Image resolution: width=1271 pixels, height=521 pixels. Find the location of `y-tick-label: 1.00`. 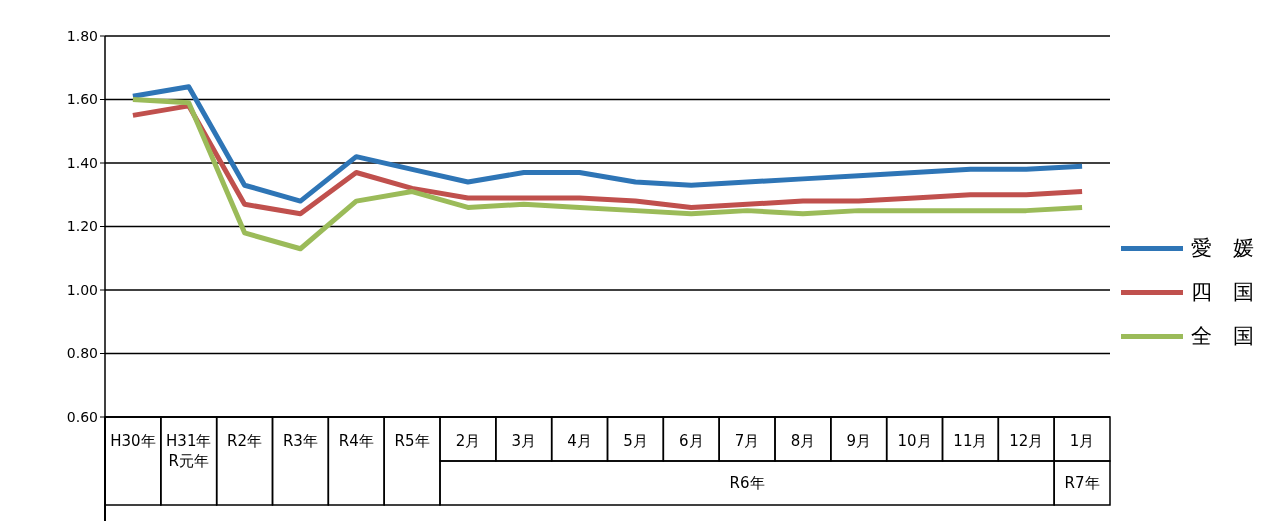

y-tick-label: 1.00 is located at coordinates (82, 289).